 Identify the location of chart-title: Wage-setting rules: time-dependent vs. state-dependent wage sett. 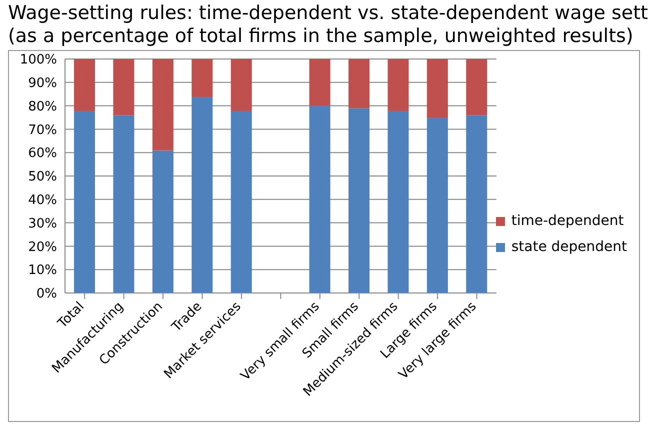
(328, 13).